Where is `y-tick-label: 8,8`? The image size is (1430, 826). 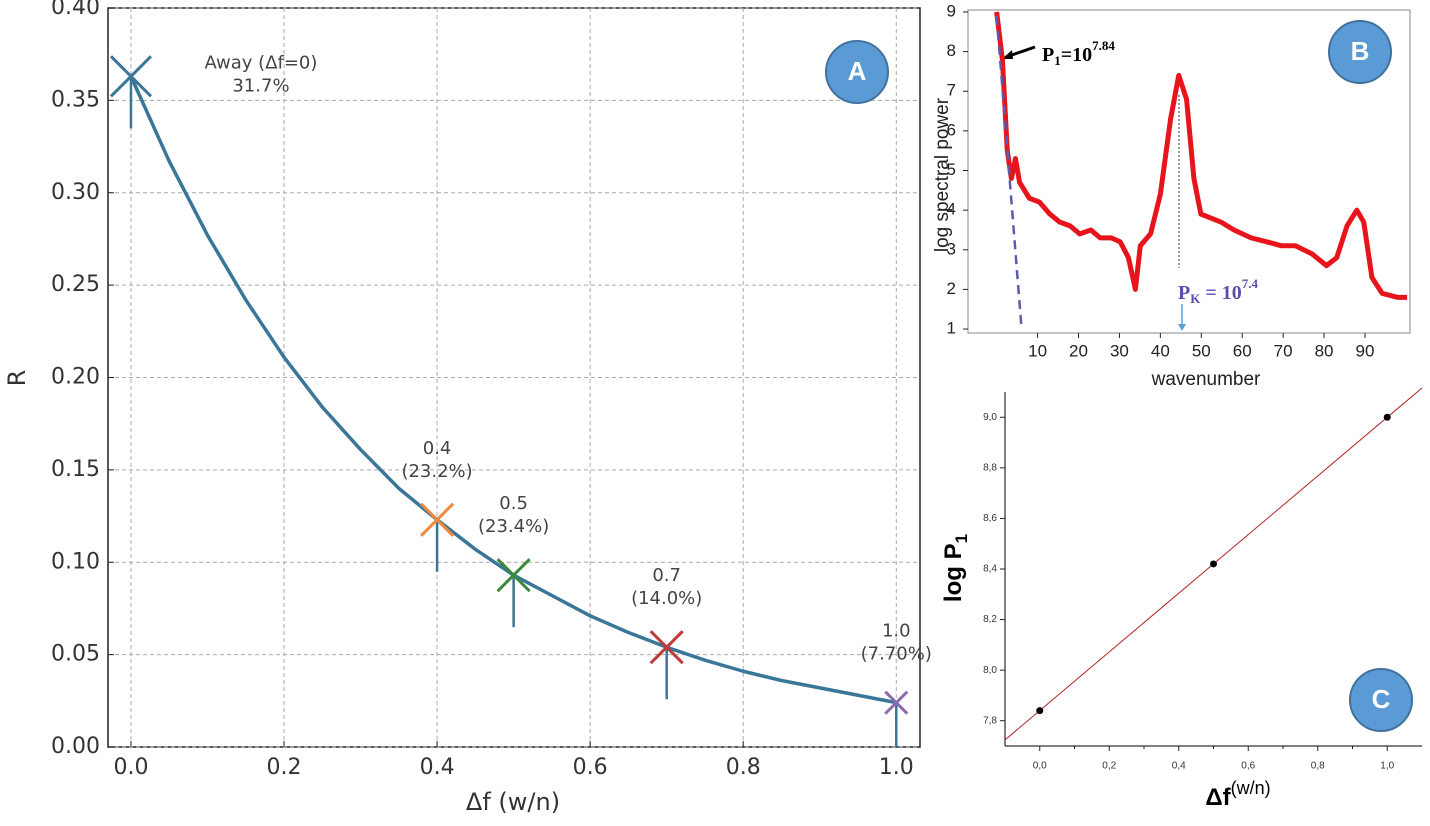 y-tick-label: 8,8 is located at coordinates (990, 467).